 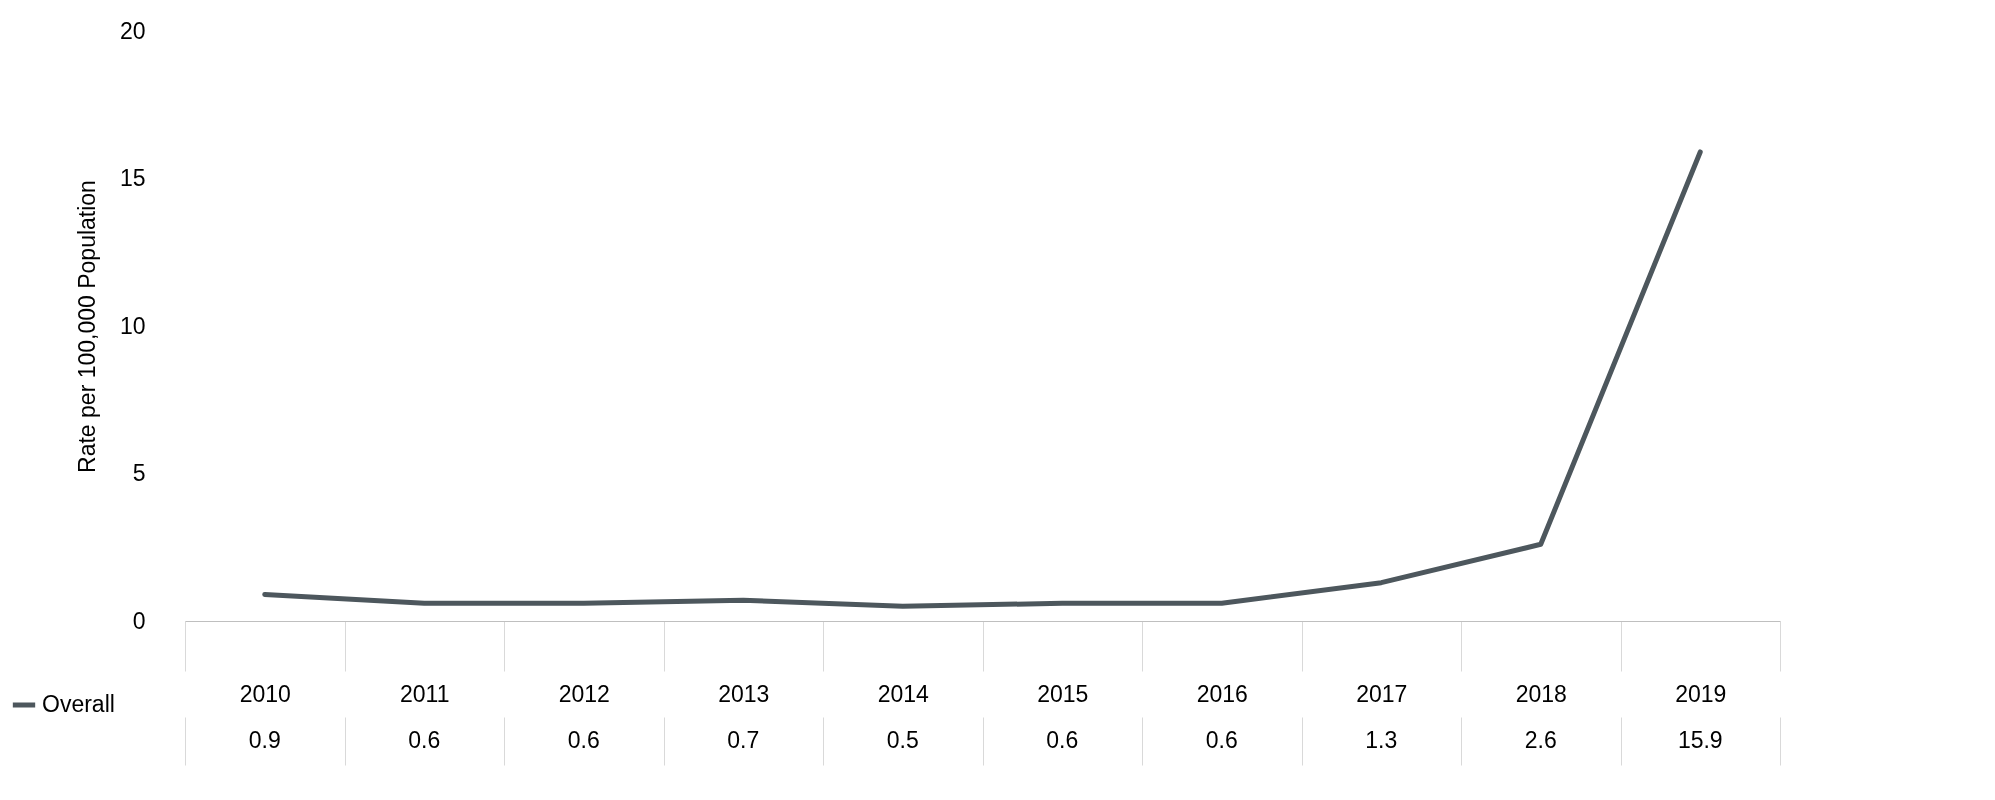 What do you see at coordinates (1222, 693) in the screenshot?
I see `x-tick-label: 2016` at bounding box center [1222, 693].